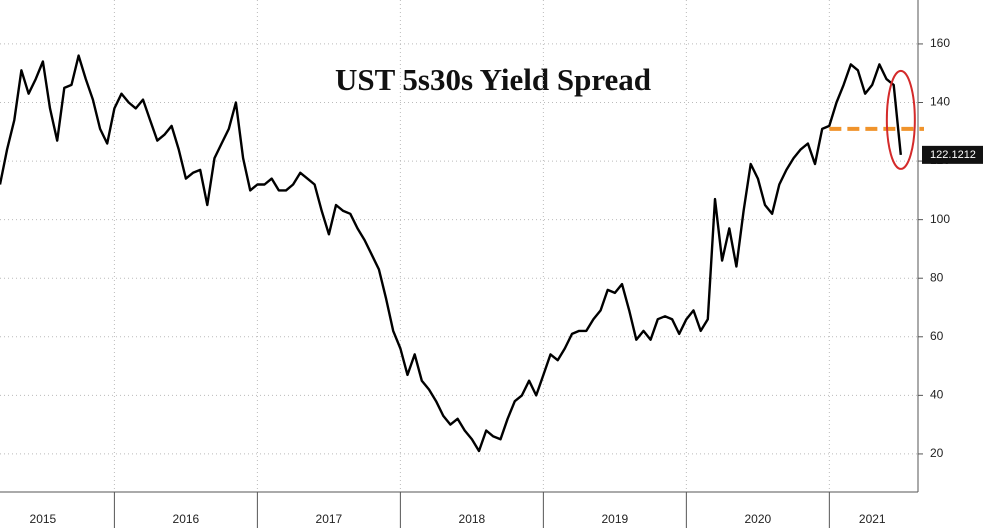 This screenshot has height=528, width=983. I want to click on y-tick-label: 60, so click(937, 336).